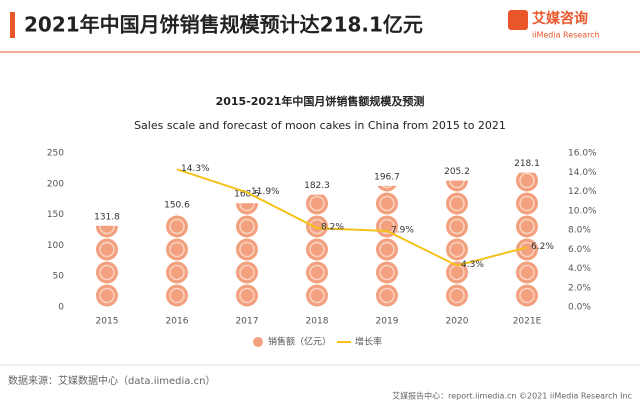  I want to click on footer-source: 数据来源：艾媒数据中心（data.iimedia.cn）, so click(111, 380).